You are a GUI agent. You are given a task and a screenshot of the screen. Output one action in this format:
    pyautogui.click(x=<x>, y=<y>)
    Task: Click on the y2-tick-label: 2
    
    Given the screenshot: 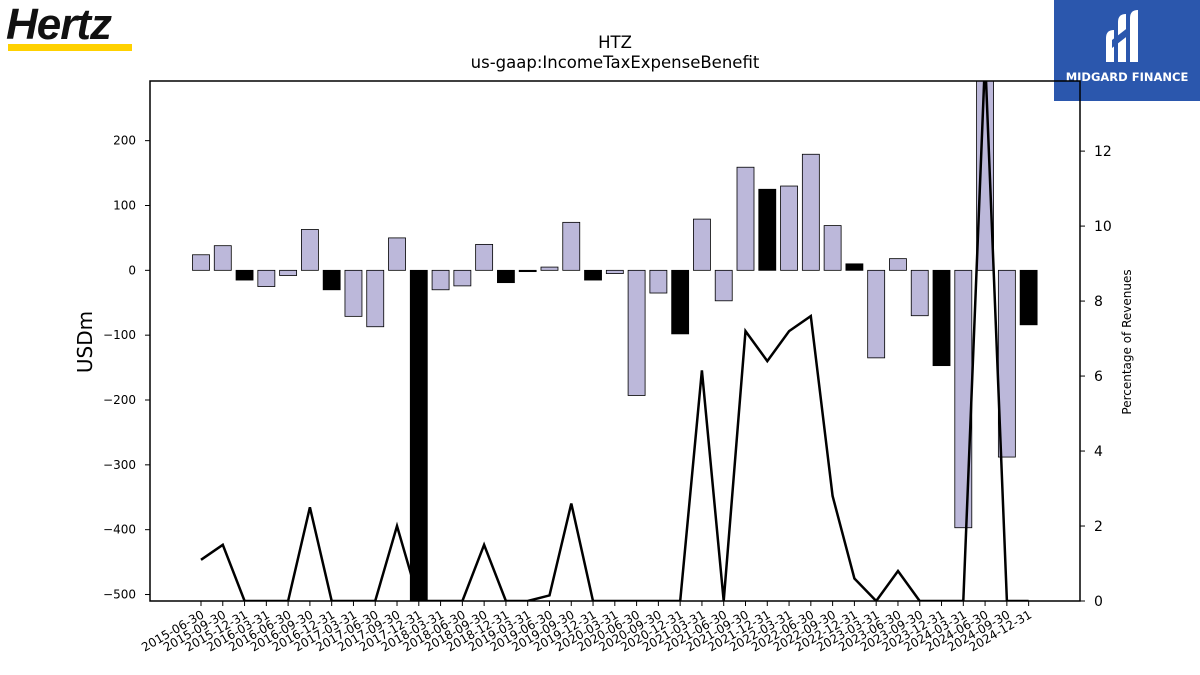 What is the action you would take?
    pyautogui.click(x=1098, y=527)
    